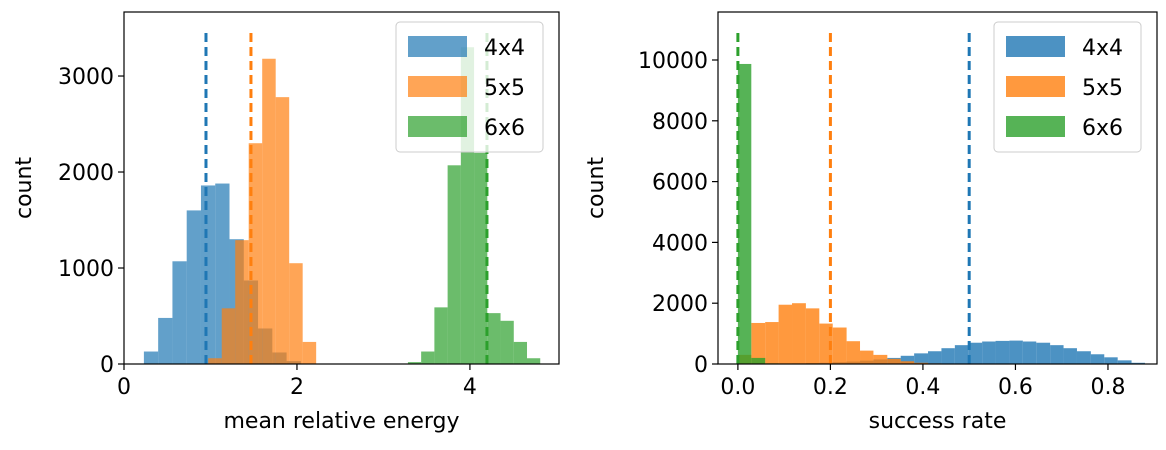 This screenshot has height=450, width=1166. Describe the element at coordinates (86, 77) in the screenshot. I see `y-tick-label: 3000` at that location.